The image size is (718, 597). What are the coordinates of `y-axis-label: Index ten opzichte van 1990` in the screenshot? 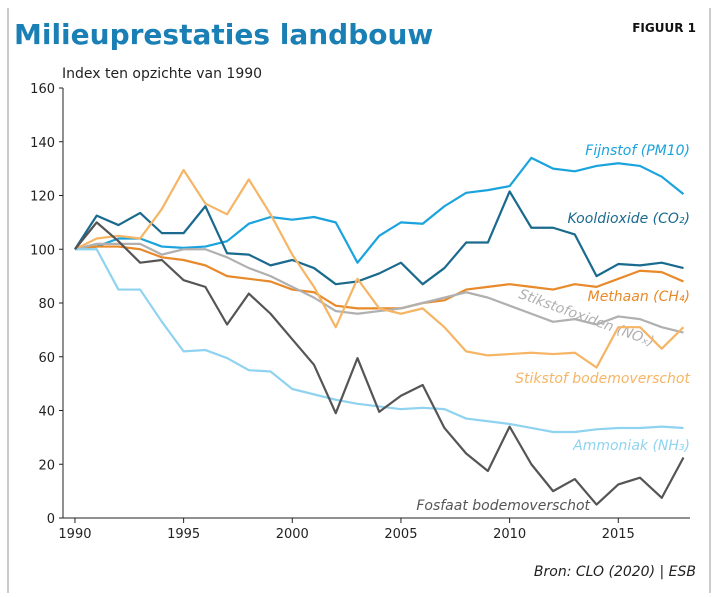 It's located at (162, 74).